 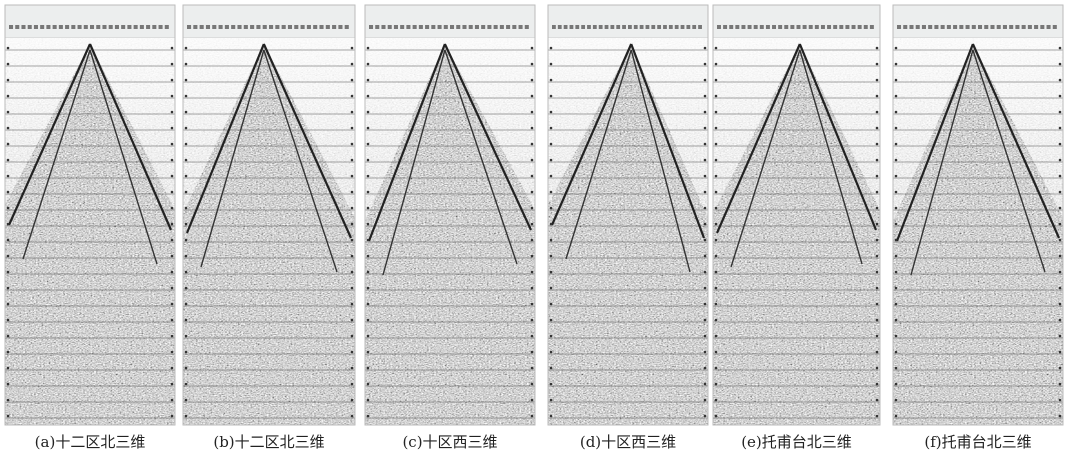 I want to click on panel-caption: (d)十区西三维, so click(x=628, y=442).